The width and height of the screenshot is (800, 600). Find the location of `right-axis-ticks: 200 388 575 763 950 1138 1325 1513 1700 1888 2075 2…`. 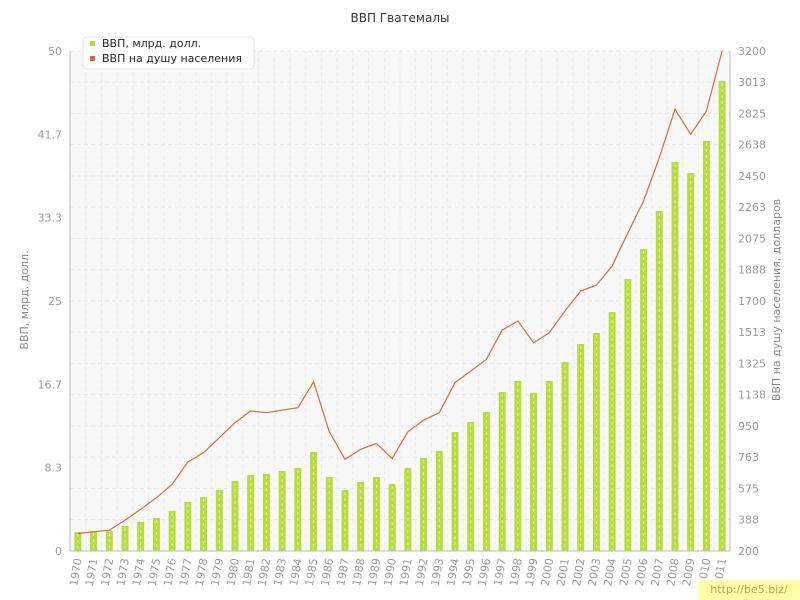

right-axis-ticks: 200 388 575 763 950 1138 1325 1513 1700 1888 2075 2… is located at coordinates (752, 301).